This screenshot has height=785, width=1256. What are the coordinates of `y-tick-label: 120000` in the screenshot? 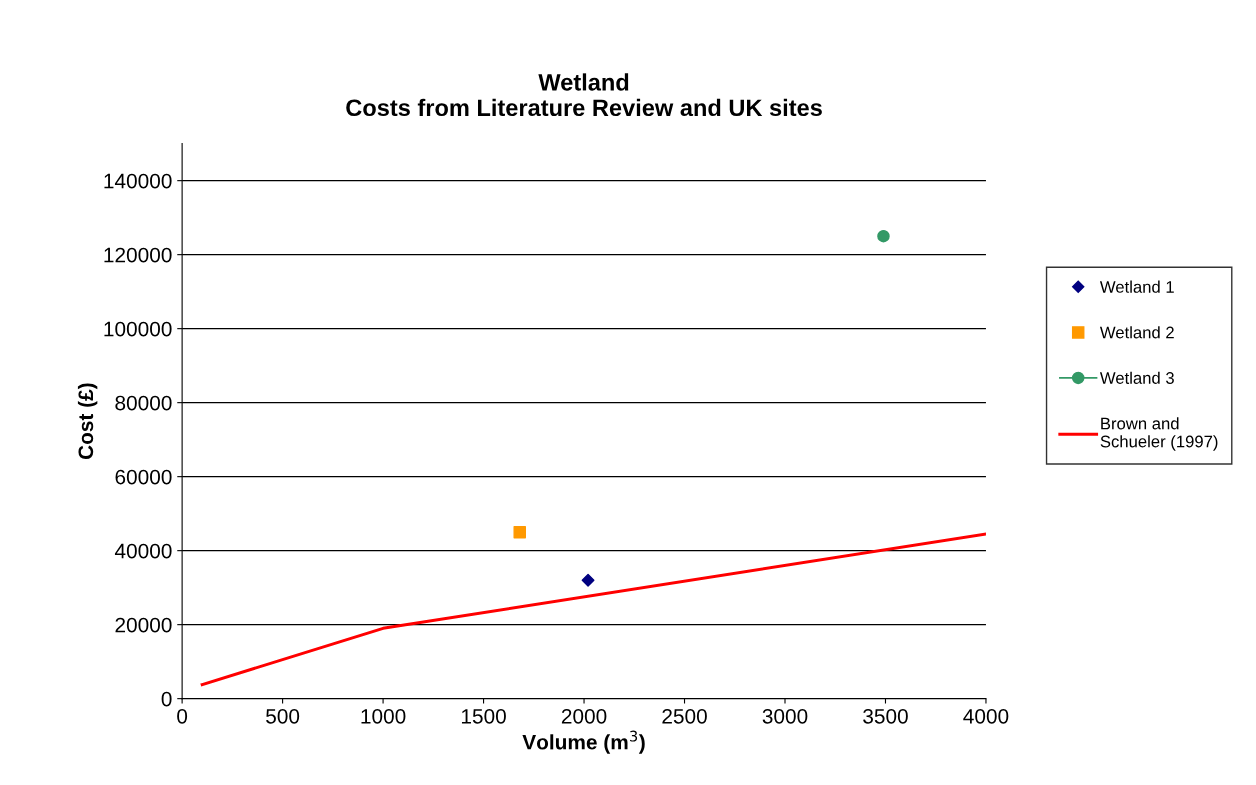 It's located at (138, 255).